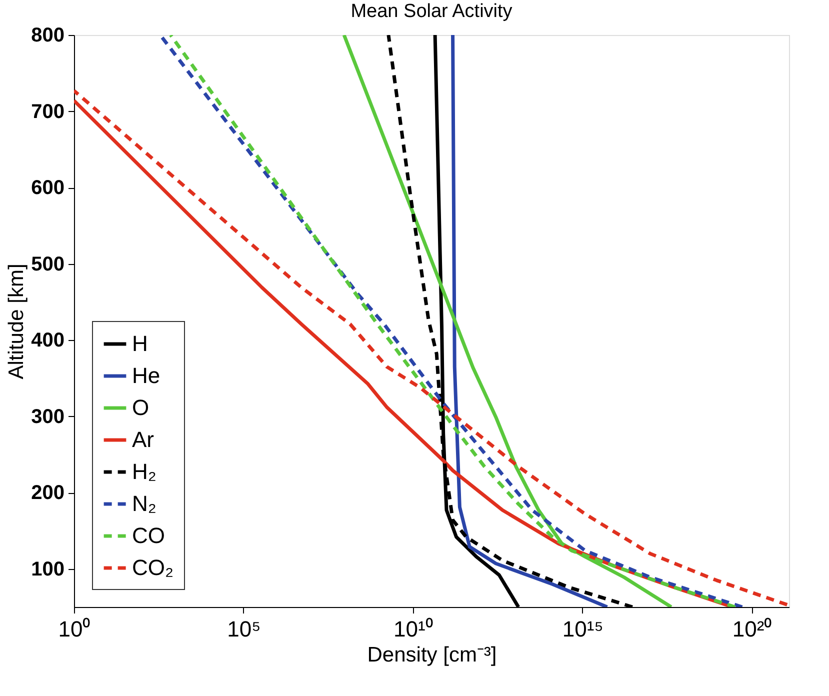 The image size is (829, 696). Describe the element at coordinates (414, 629) in the screenshot. I see `x-tick-label: 10¹⁰` at that location.